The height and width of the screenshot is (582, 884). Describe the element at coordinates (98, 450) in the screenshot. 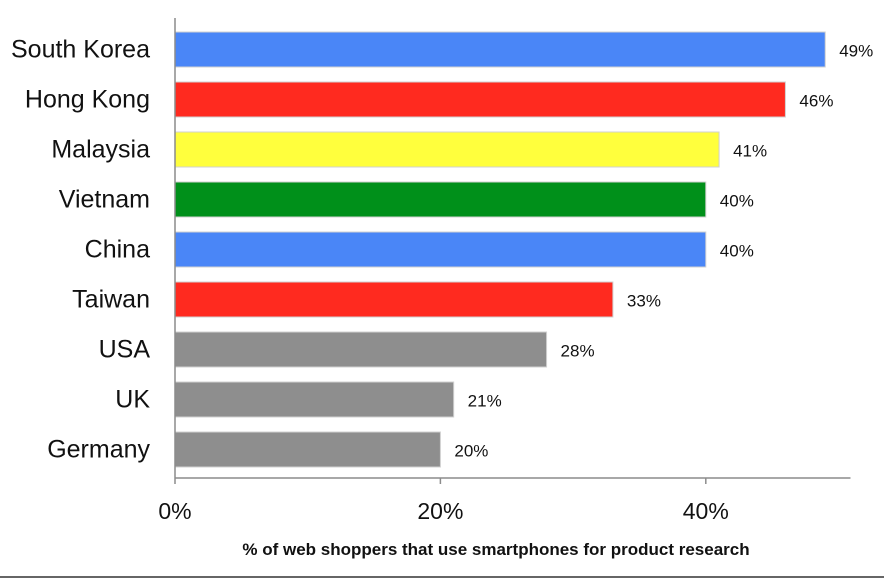

I see `category-label-germany: Germany` at that location.